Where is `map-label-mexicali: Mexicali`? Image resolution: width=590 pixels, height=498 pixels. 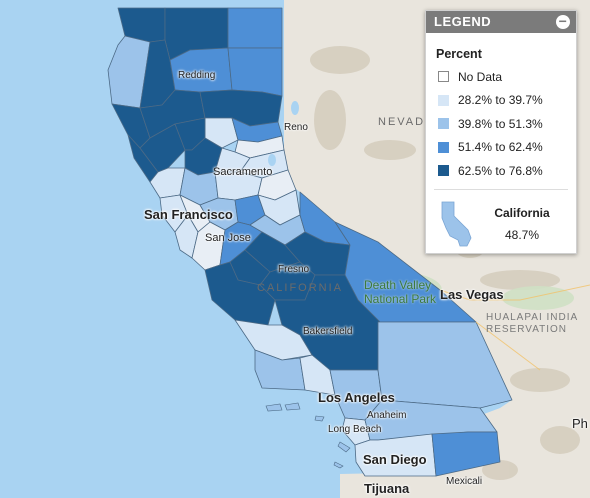 map-label-mexicali: Mexicali is located at coordinates (464, 481).